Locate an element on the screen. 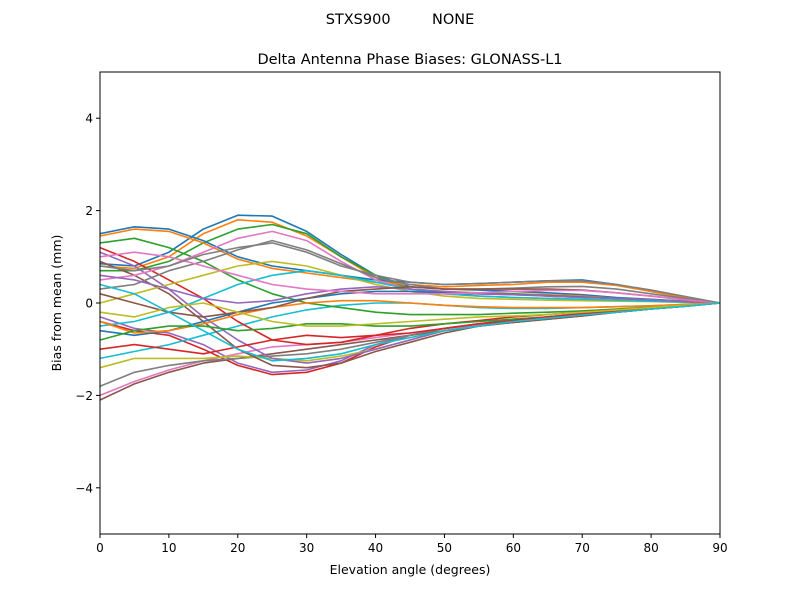 This screenshot has height=604, width=800. y-tick-label: 0 is located at coordinates (89, 304).